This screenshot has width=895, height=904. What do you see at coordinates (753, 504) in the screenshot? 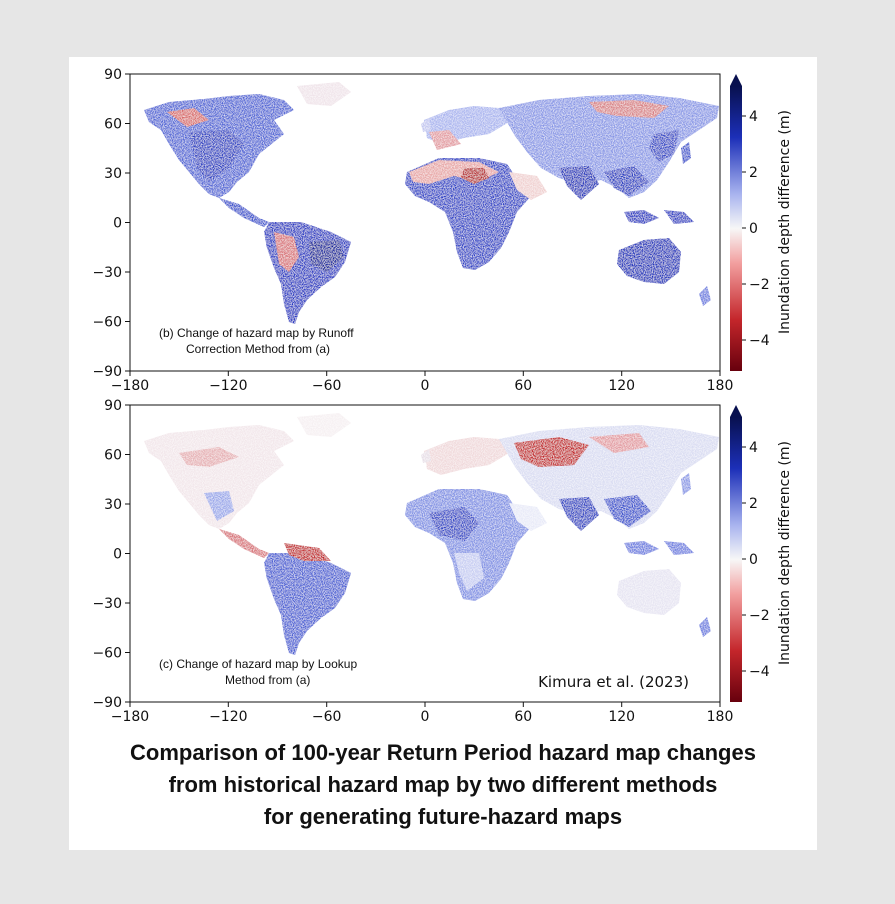
I see `panel-c-cbar-tick-2: 2` at bounding box center [753, 504].